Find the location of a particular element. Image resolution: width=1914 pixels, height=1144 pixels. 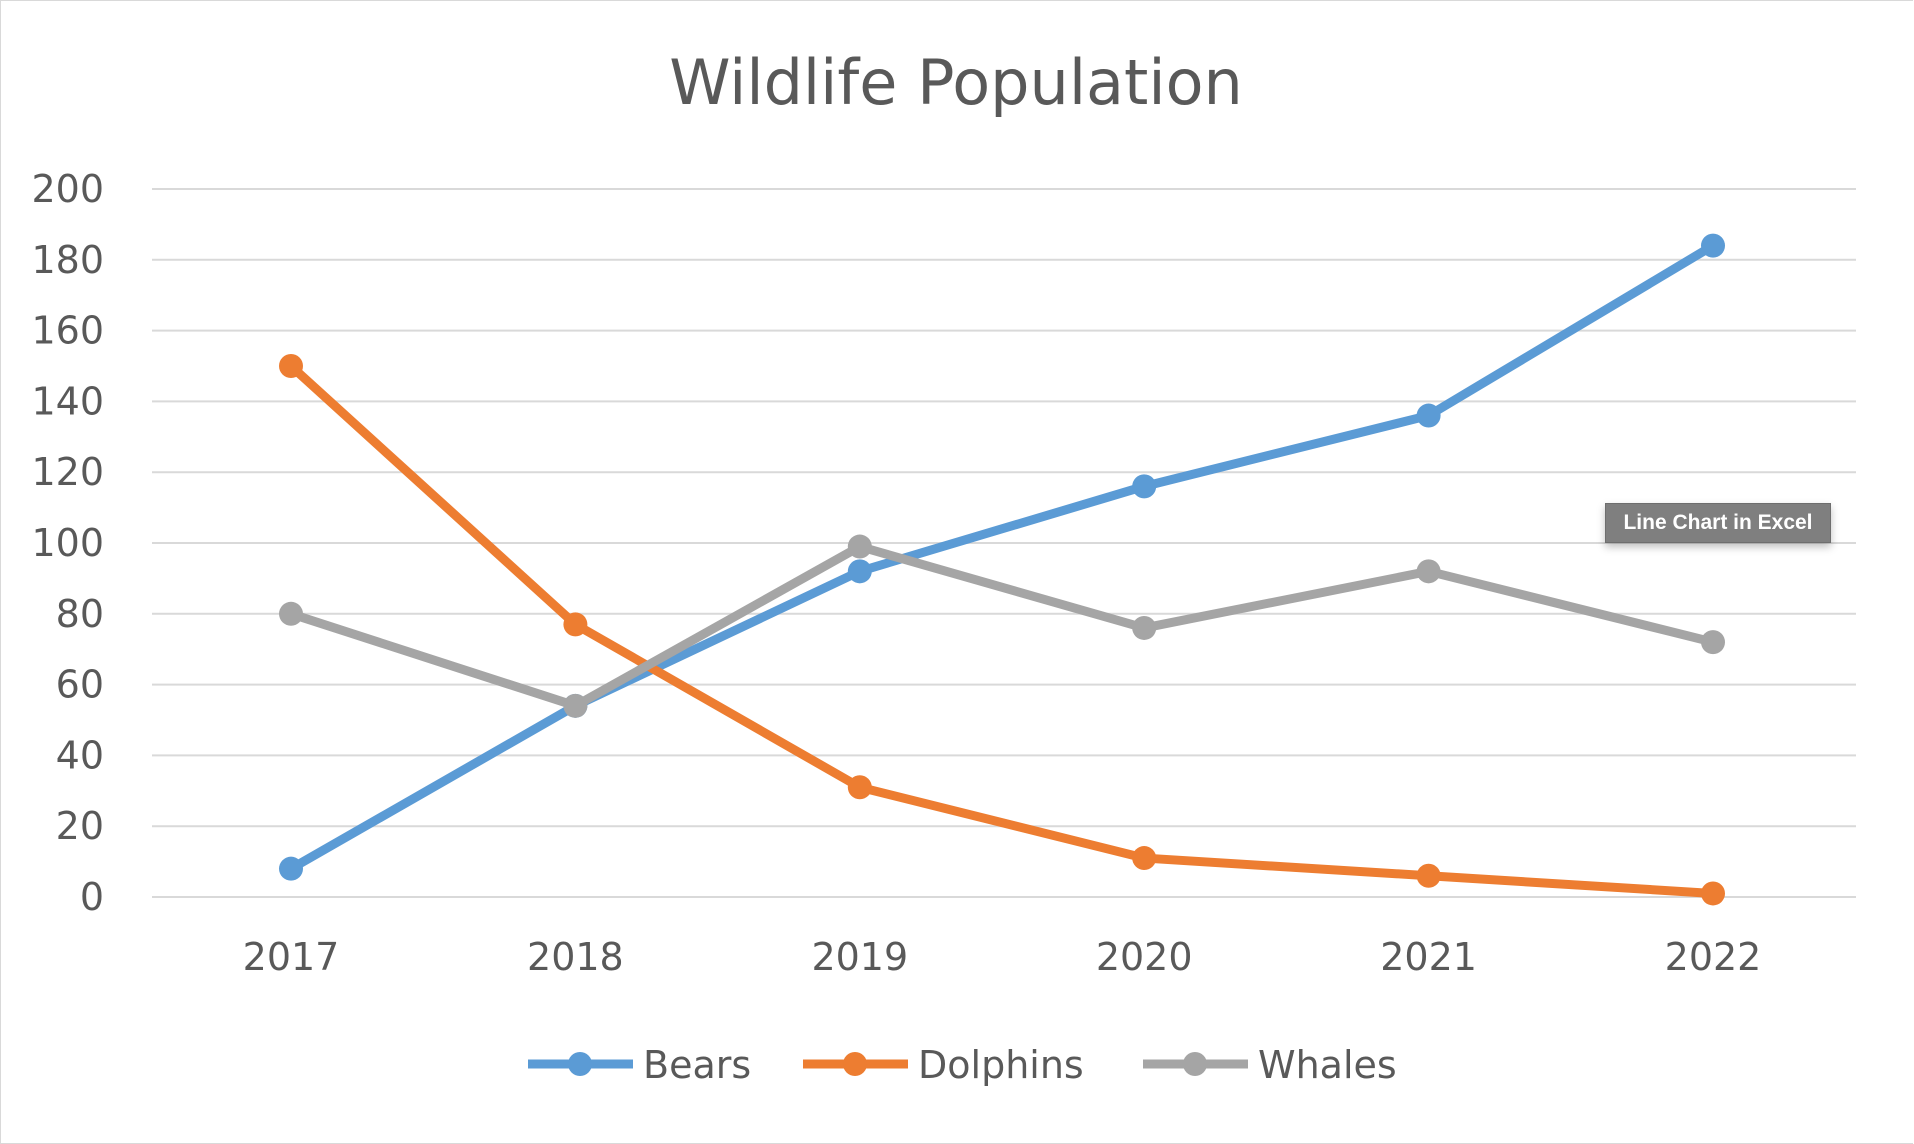

x-axis-ticks: 2017 2018 2019 2020 2021 2022 is located at coordinates (1002, 957).